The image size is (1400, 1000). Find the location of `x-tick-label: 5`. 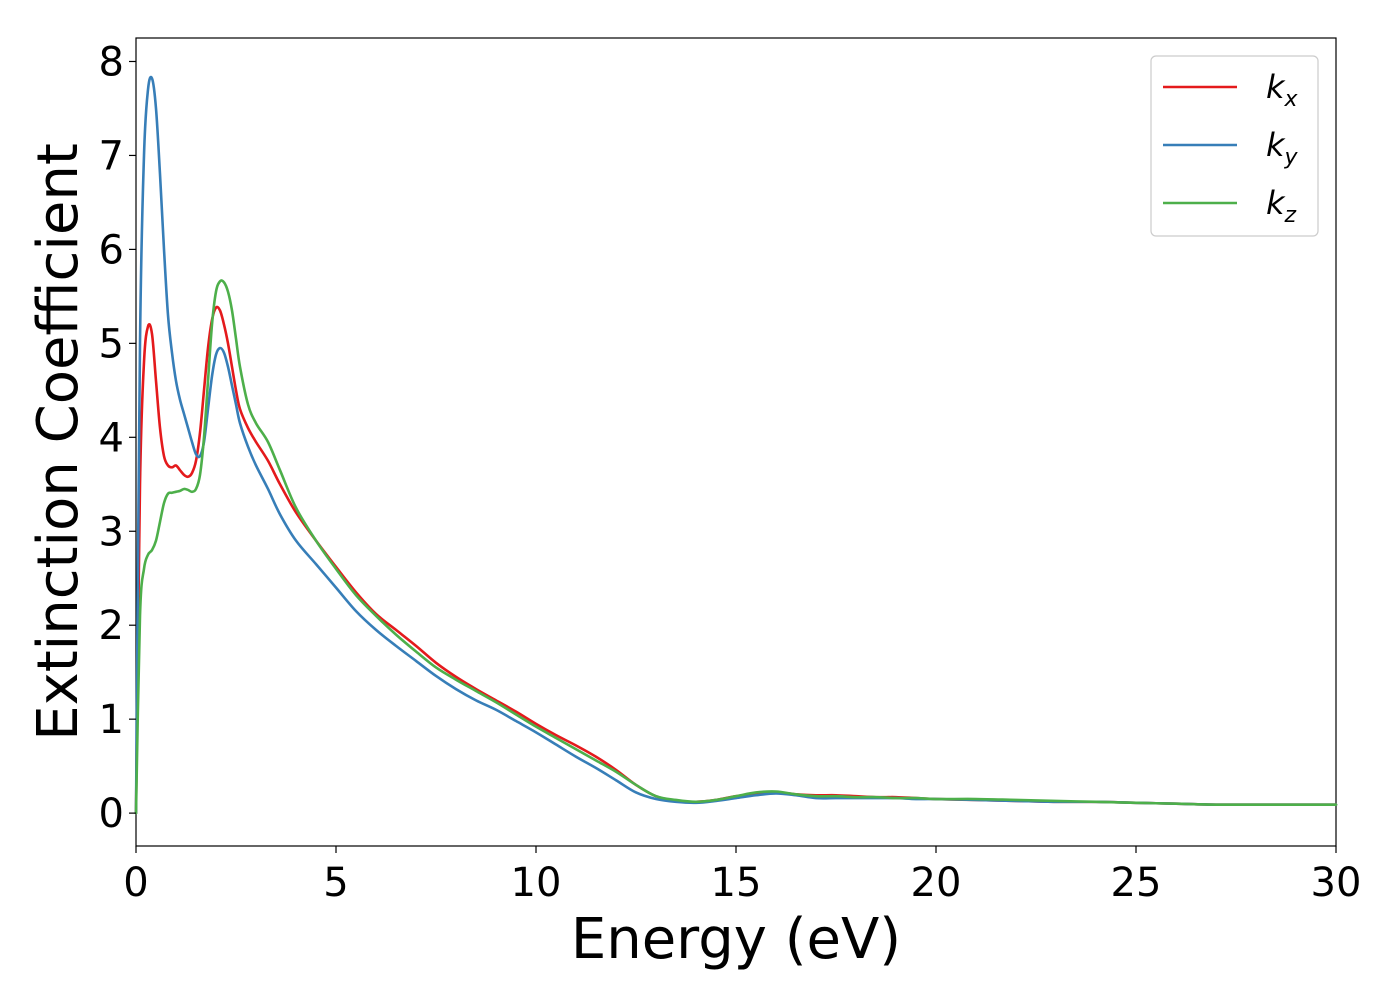

x-tick-label: 5 is located at coordinates (335, 883).